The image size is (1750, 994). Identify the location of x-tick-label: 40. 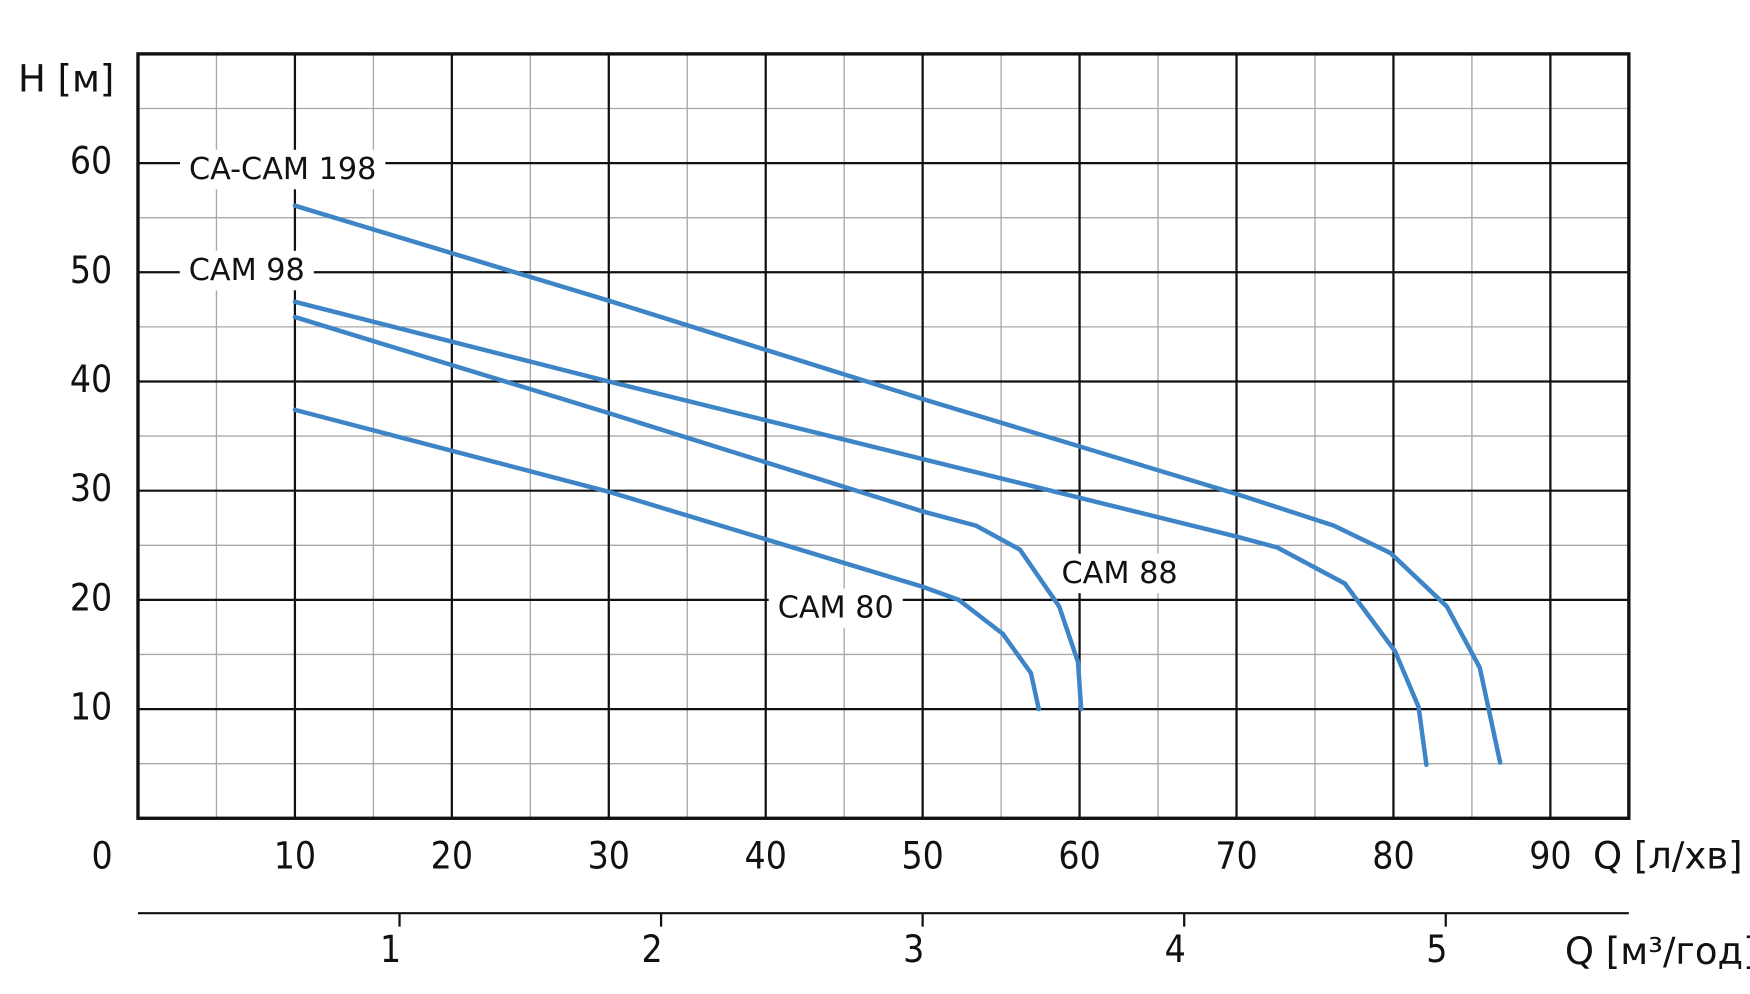
(766, 856).